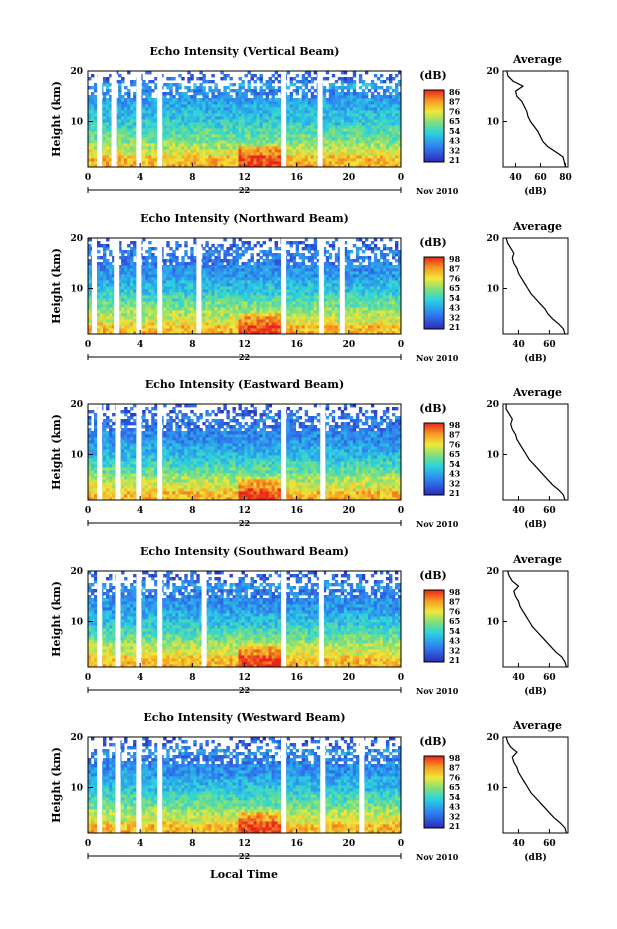 The width and height of the screenshot is (617, 929). I want to click on average-y-tick-label: 20, so click(492, 72).